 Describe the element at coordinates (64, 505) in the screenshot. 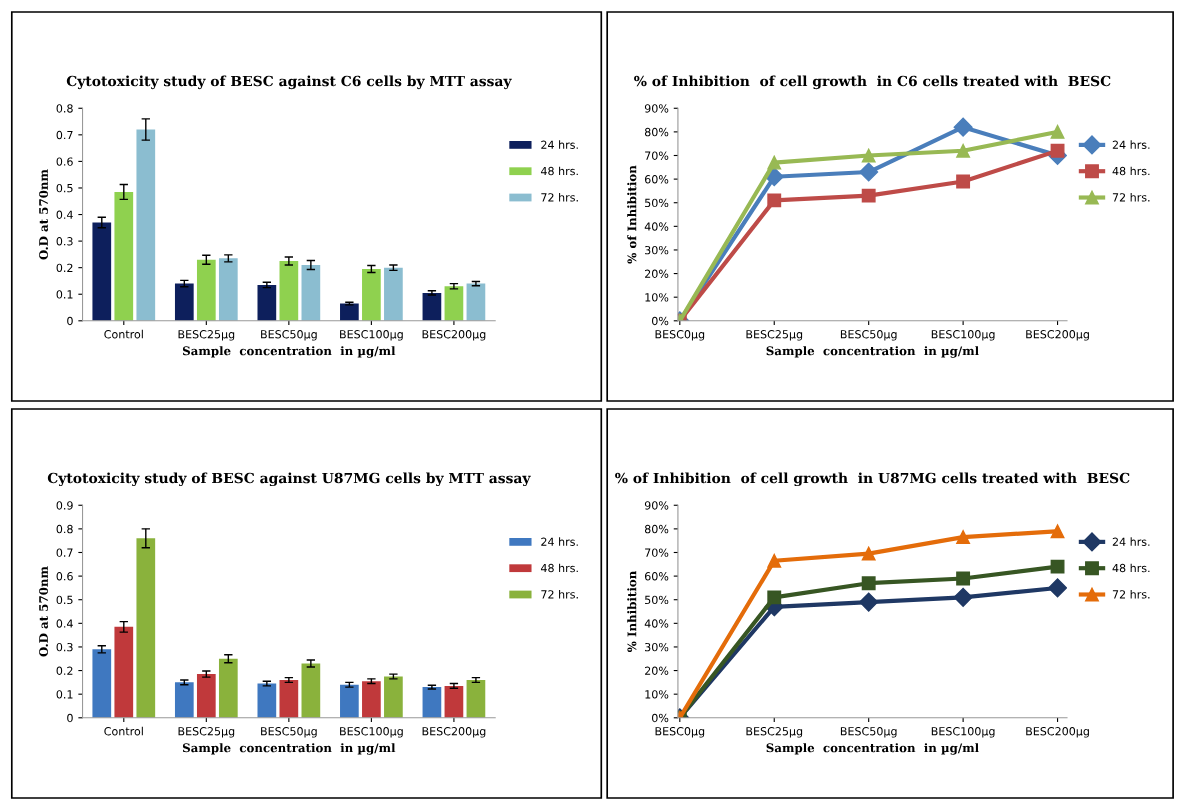

I see `y-tick-label: 0.9` at that location.